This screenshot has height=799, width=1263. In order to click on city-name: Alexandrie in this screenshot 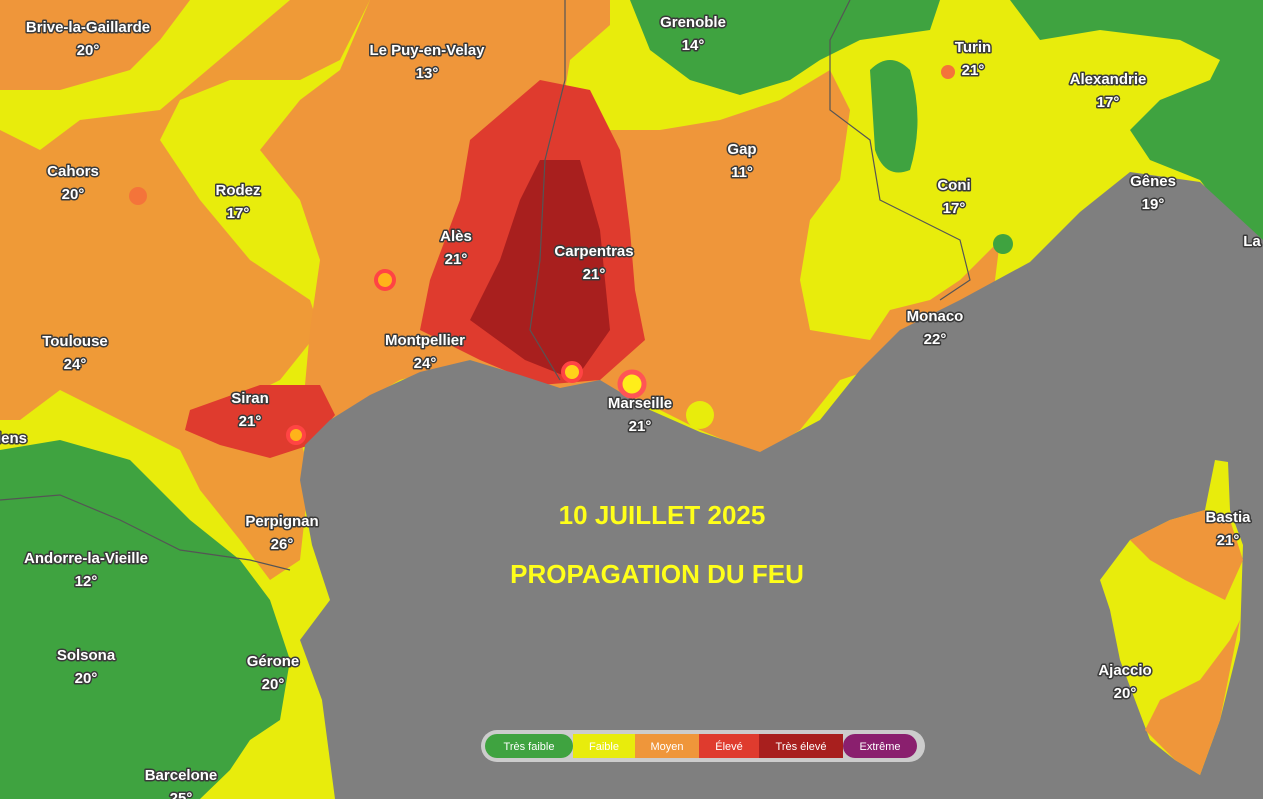, I will do `click(1108, 79)`.